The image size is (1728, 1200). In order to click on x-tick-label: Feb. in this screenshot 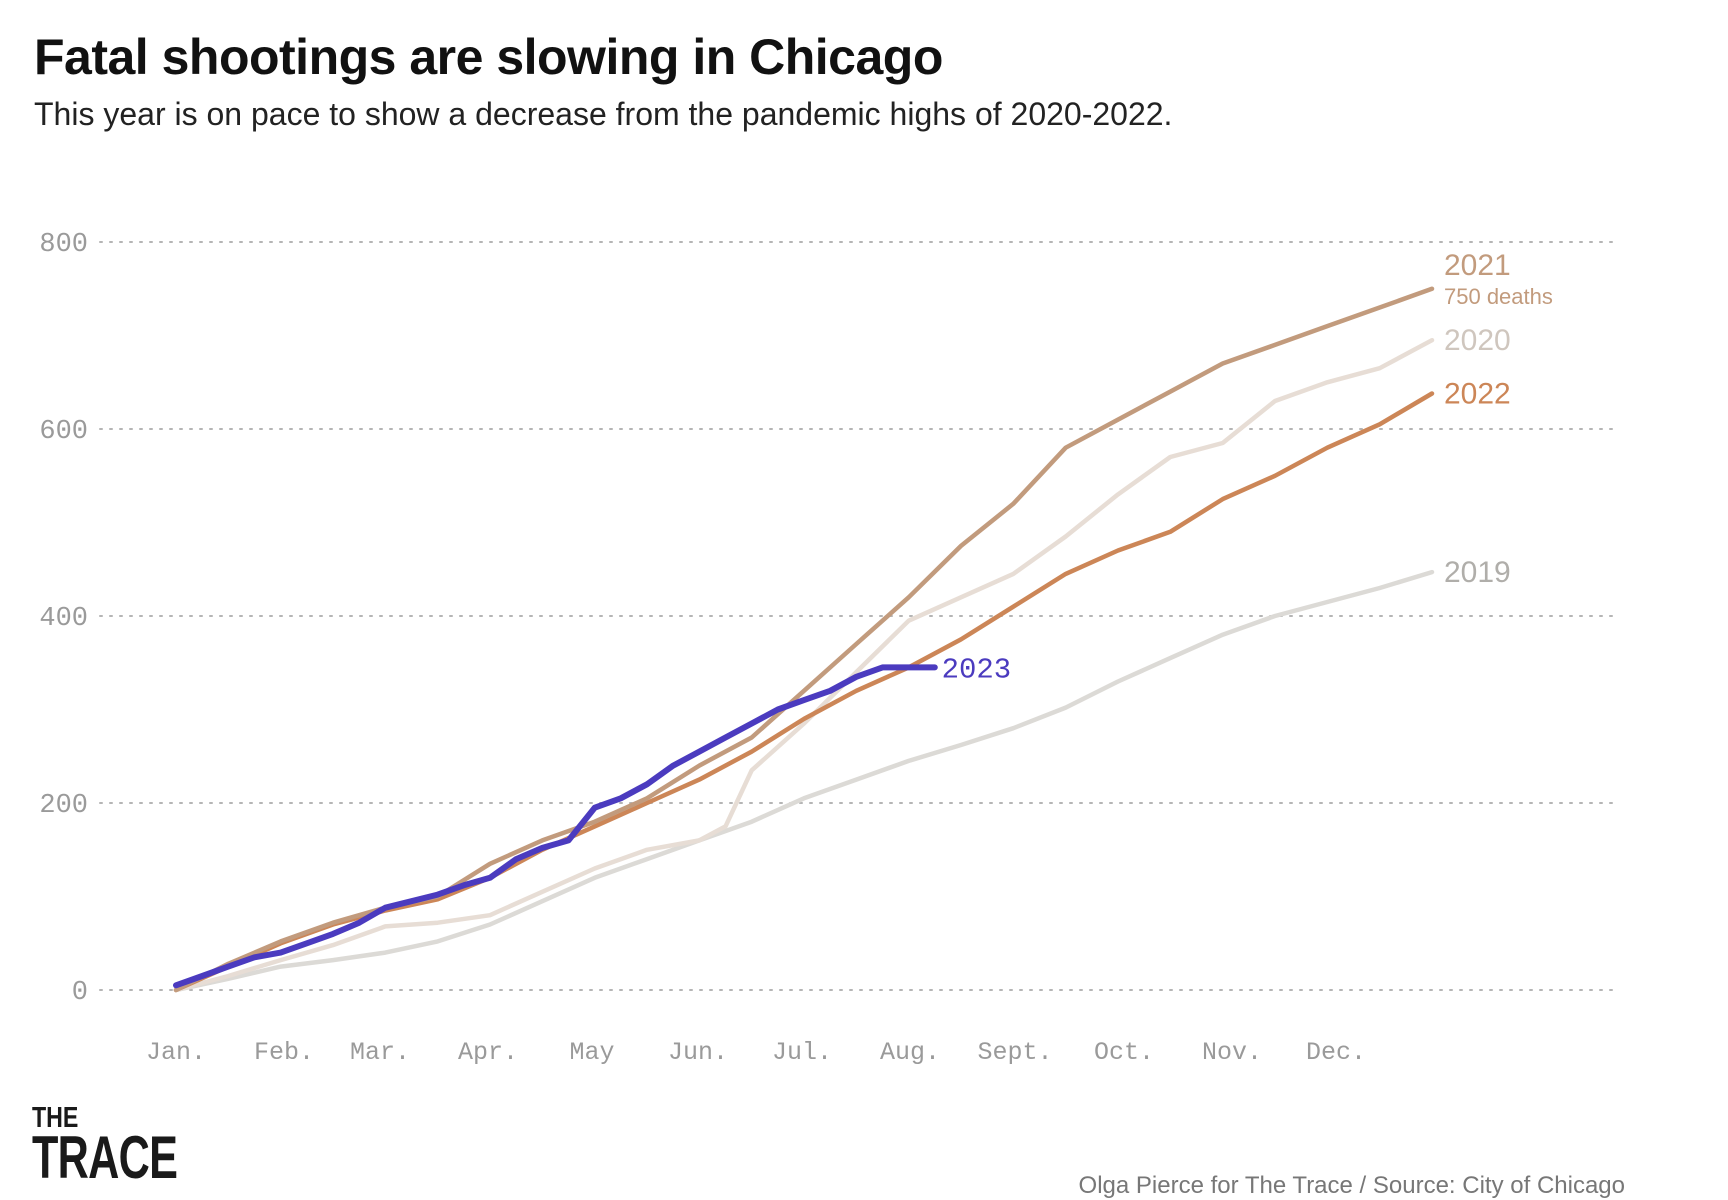, I will do `click(284, 1052)`.